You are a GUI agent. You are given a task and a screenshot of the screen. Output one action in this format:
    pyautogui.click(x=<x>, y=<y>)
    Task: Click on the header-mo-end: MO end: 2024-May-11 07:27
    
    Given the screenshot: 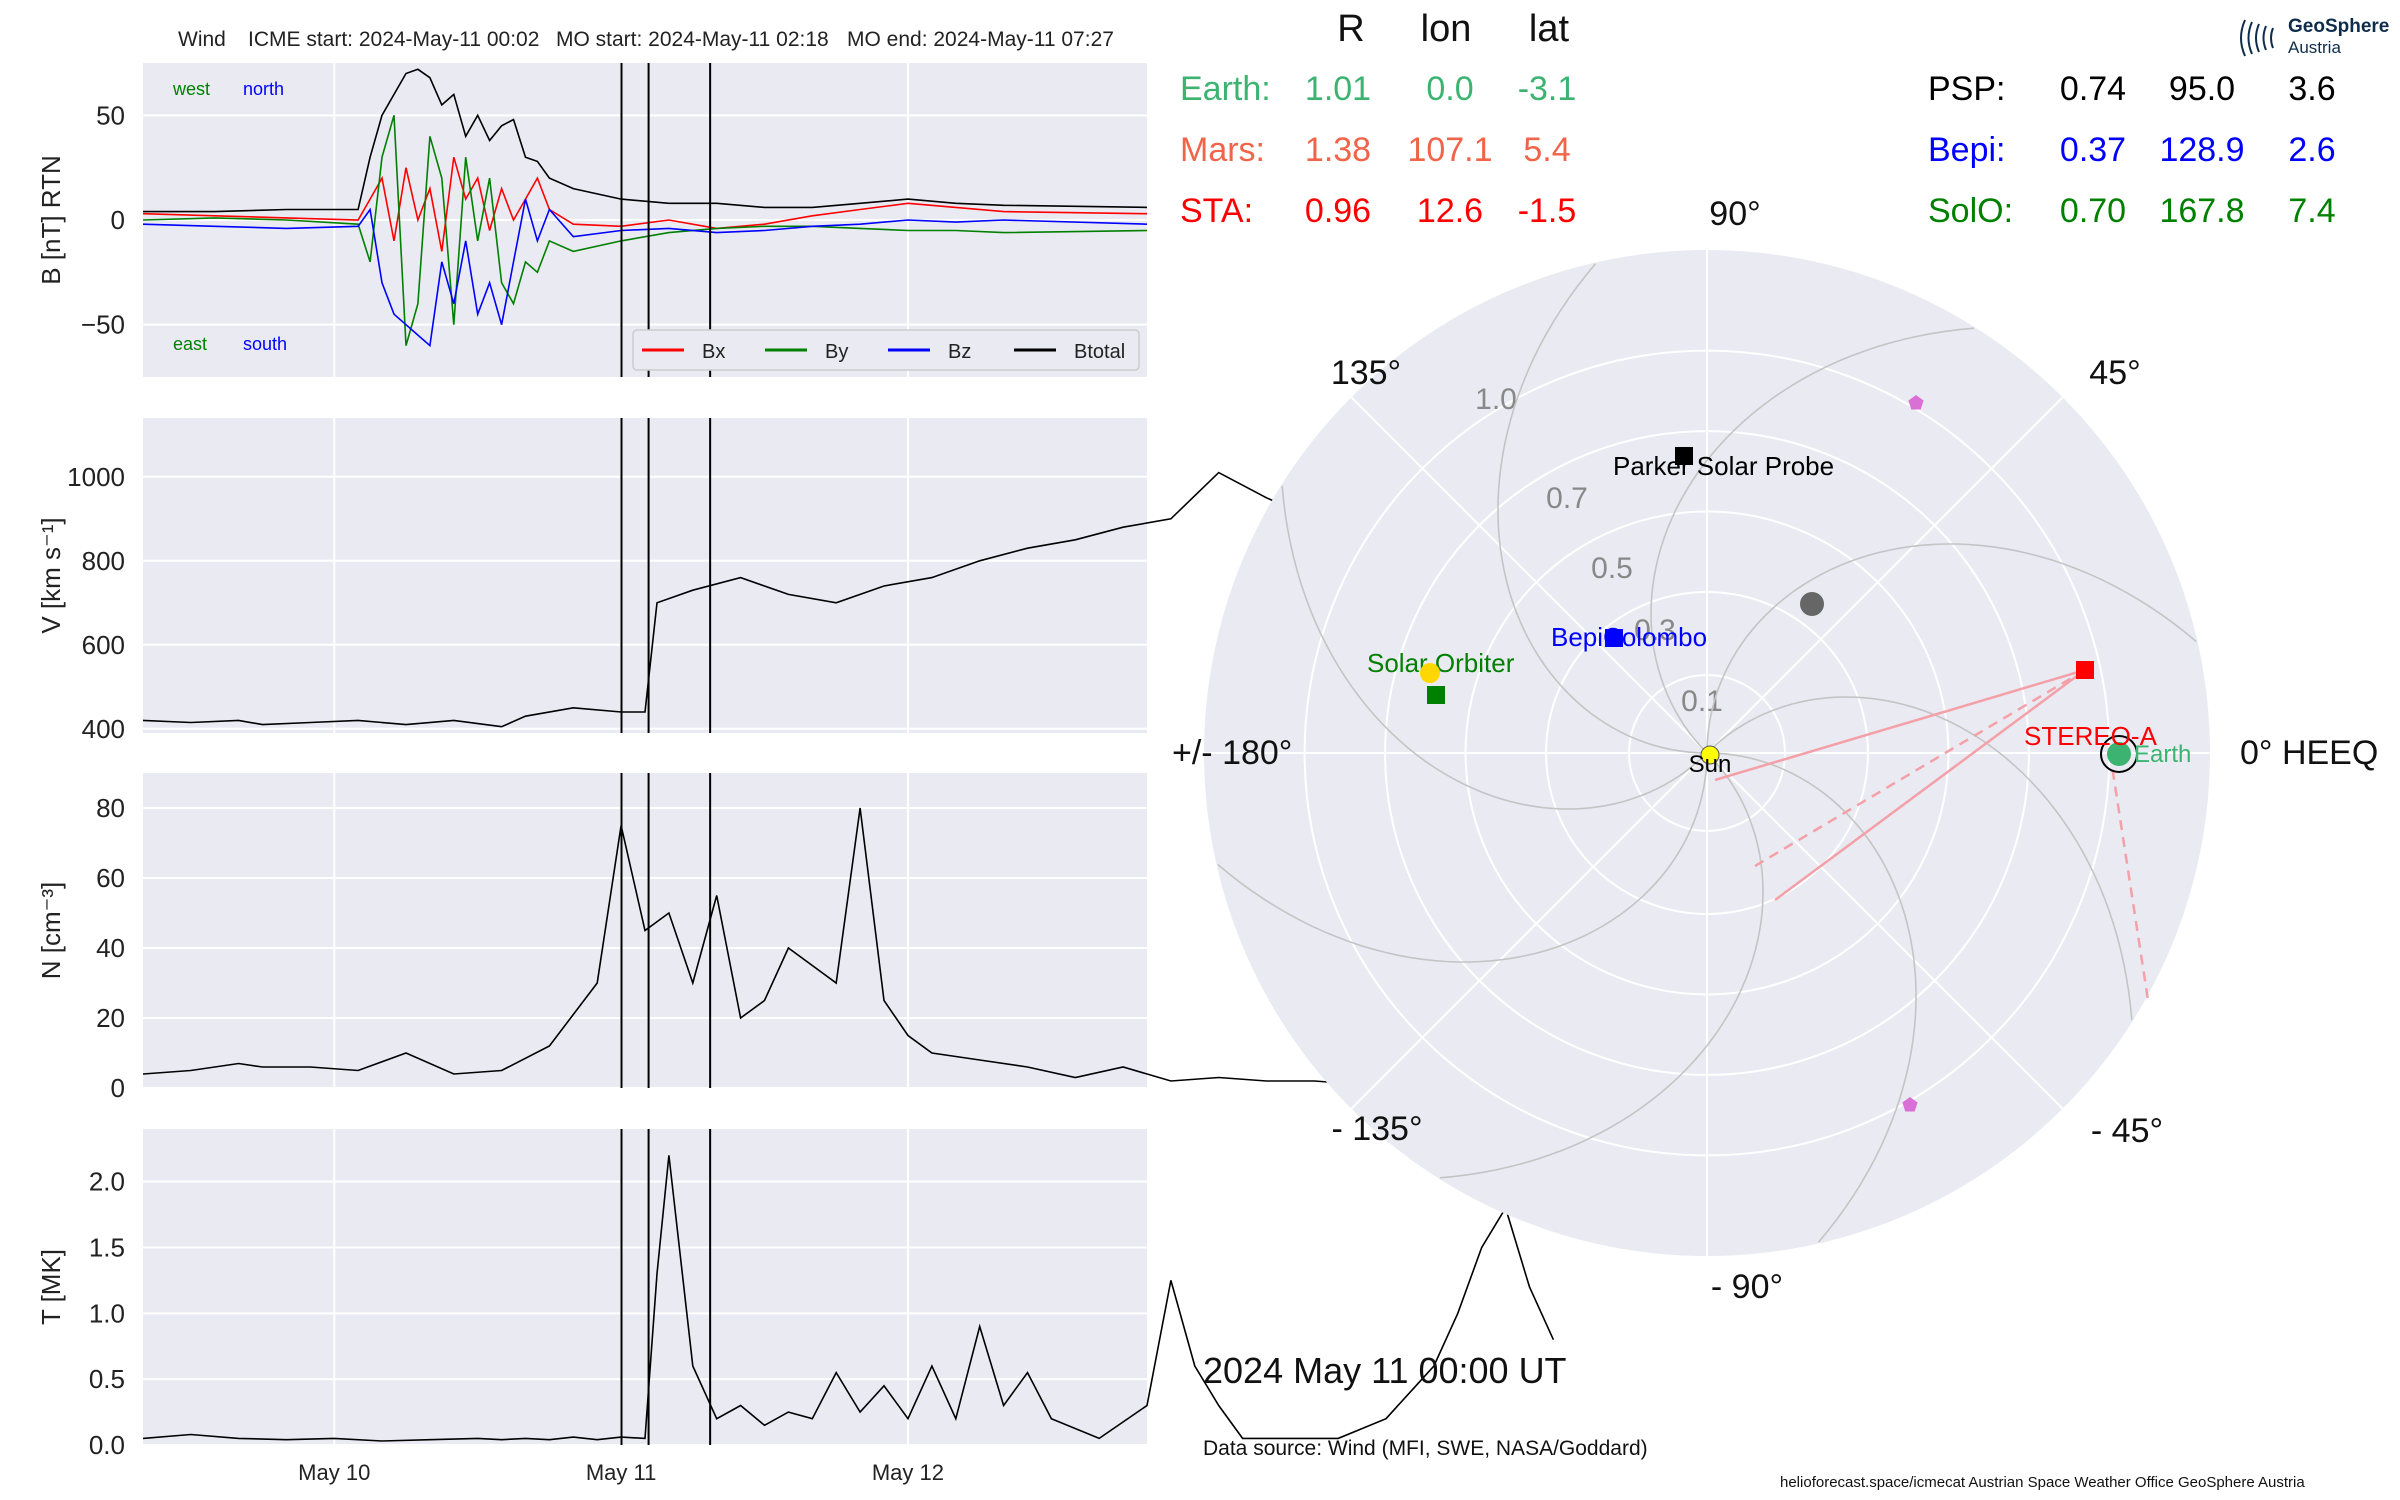 What is the action you would take?
    pyautogui.click(x=980, y=39)
    